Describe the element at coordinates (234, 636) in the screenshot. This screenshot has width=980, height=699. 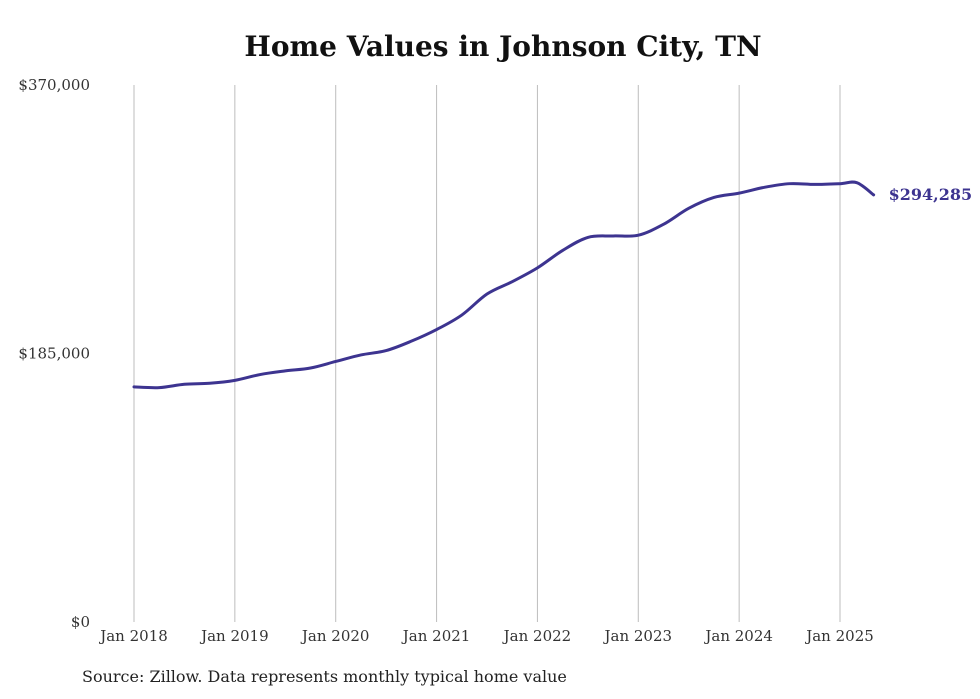
I see `x-tick-label: Jan 2019` at that location.